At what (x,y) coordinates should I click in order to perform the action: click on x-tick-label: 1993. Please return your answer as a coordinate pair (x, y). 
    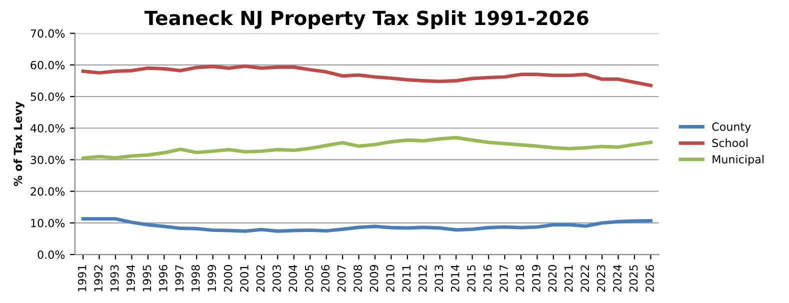
    Looking at the image, I should click on (114, 278).